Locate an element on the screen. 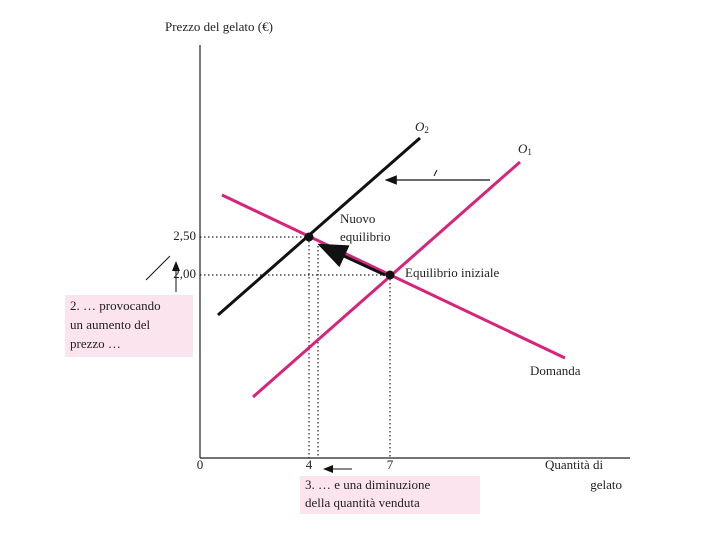  shift-mark is located at coordinates (435, 173).